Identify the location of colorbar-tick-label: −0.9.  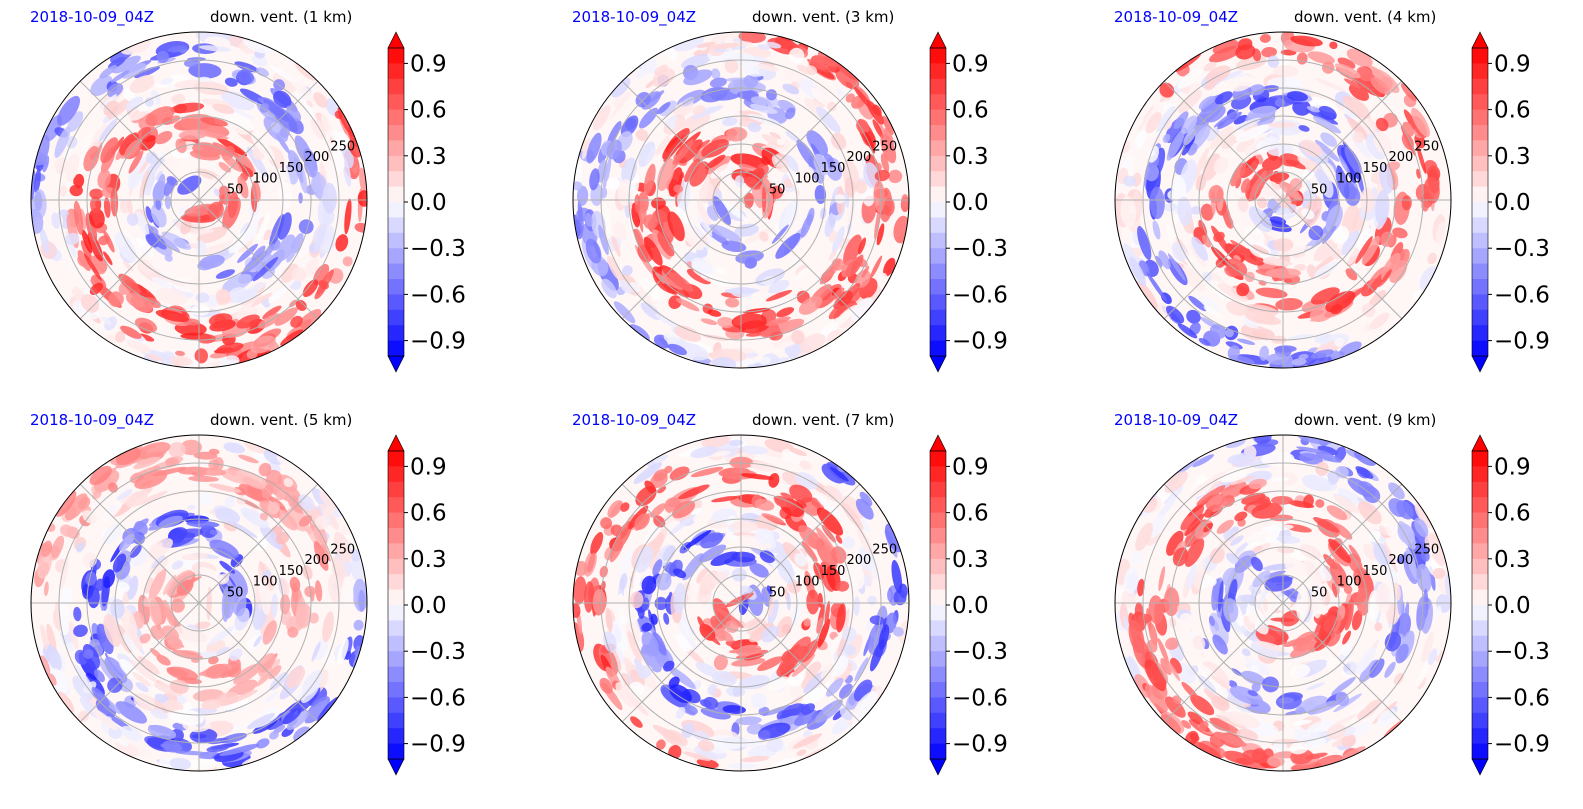
(1522, 342).